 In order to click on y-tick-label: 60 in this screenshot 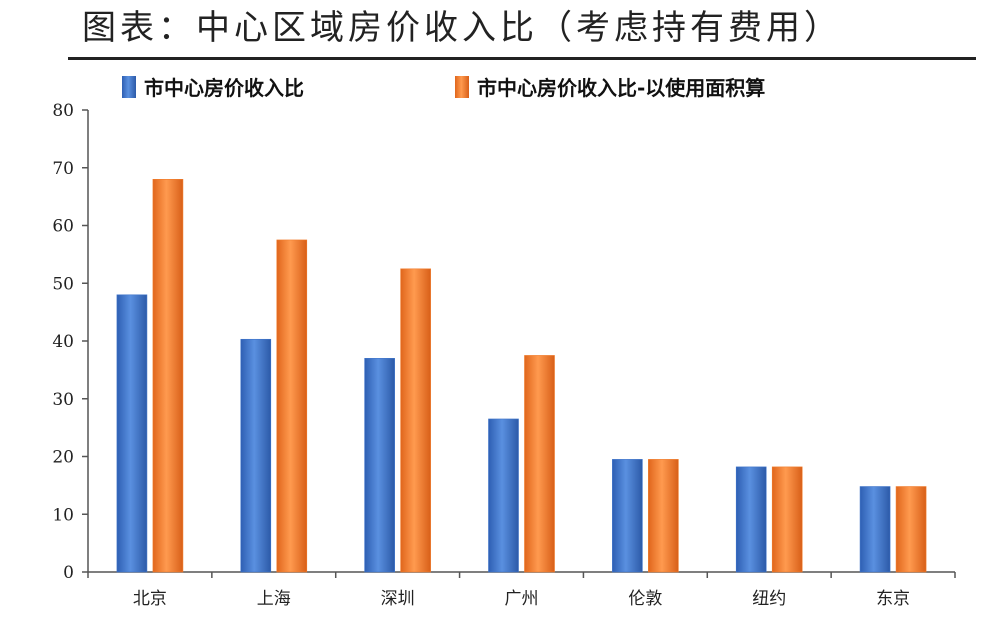, I will do `click(63, 227)`.